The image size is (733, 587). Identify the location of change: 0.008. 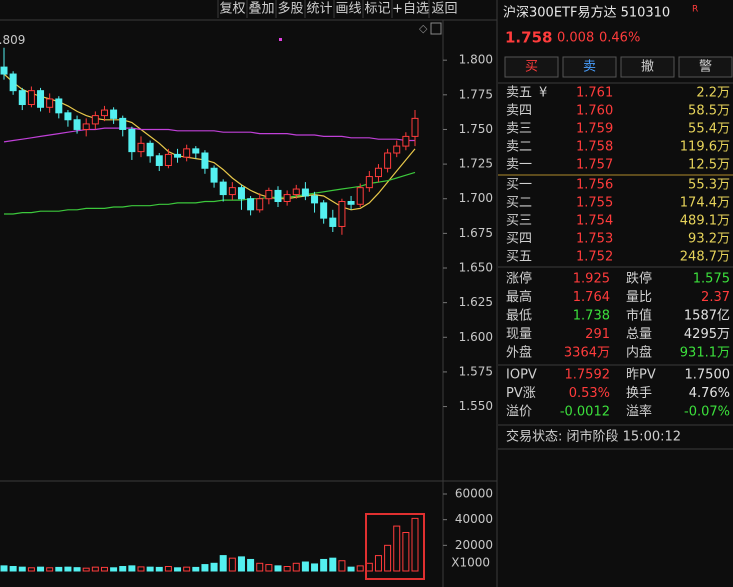
(575, 38).